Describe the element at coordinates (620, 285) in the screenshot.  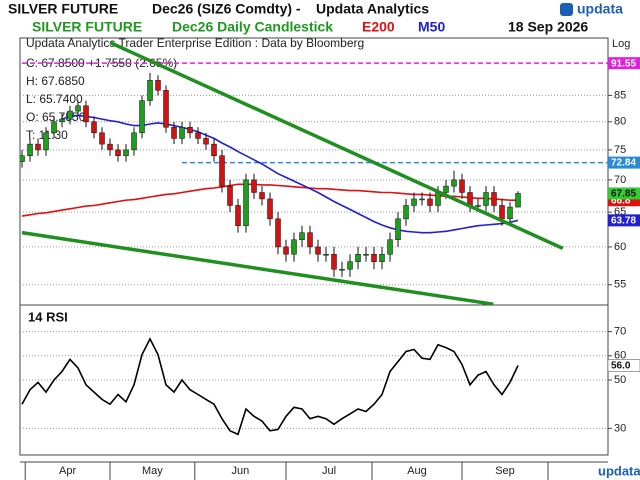
I see `y-tick-label: 55` at that location.